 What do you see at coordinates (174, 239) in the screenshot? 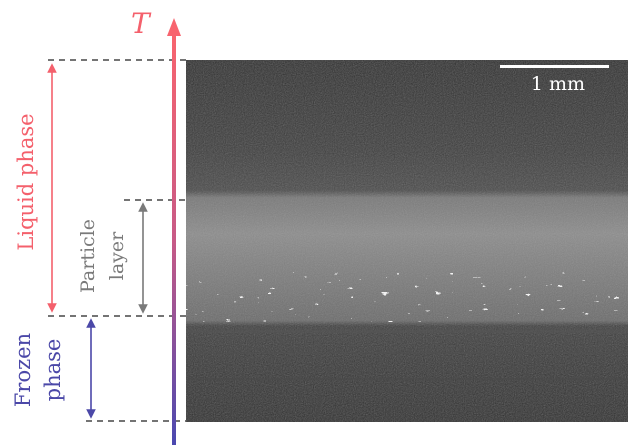
I see `temperature-axis` at bounding box center [174, 239].